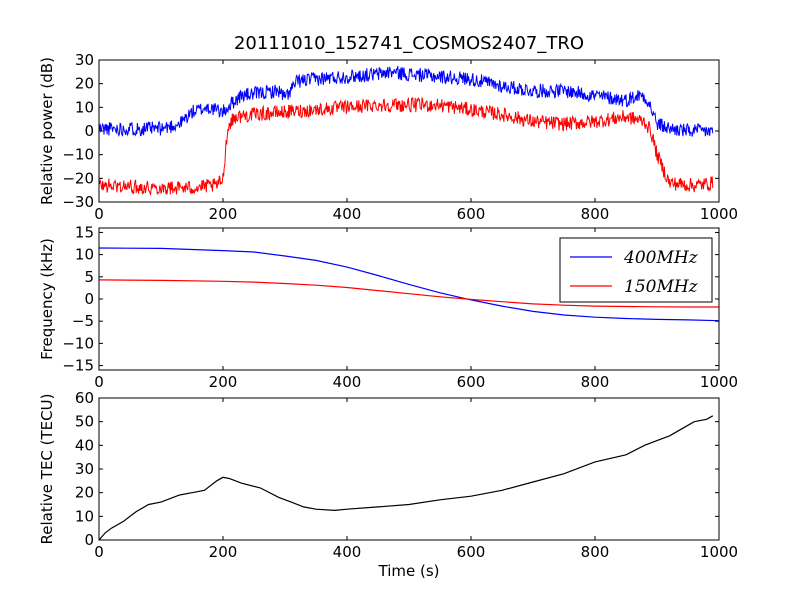  Describe the element at coordinates (47, 469) in the screenshot. I see `y-axis-label: Relative TEC (TECU)` at that location.